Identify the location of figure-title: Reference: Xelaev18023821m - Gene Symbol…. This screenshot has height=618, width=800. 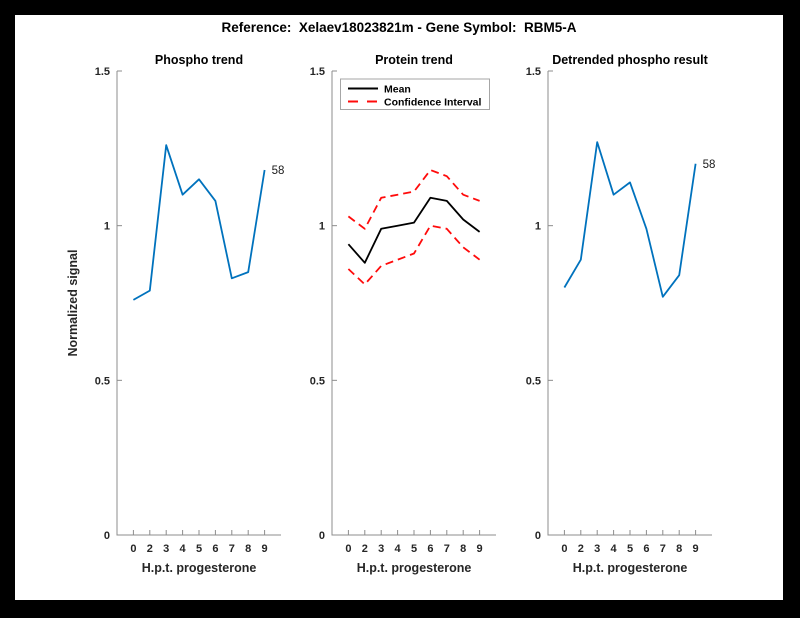
(399, 27).